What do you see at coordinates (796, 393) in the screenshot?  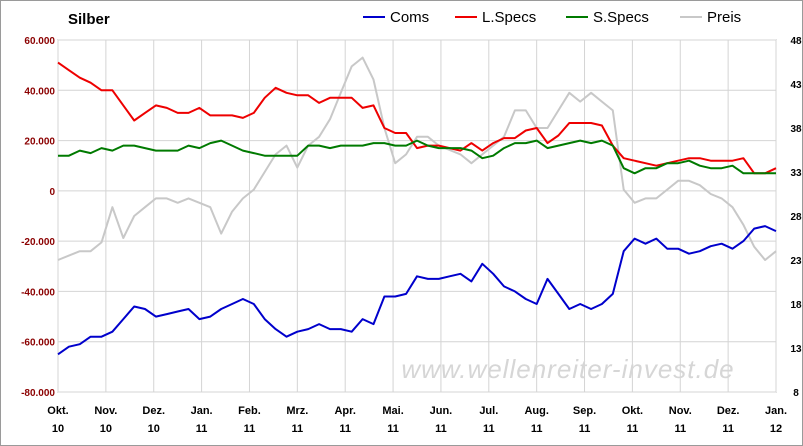 I see `y-right-tick-label: 8` at bounding box center [796, 393].